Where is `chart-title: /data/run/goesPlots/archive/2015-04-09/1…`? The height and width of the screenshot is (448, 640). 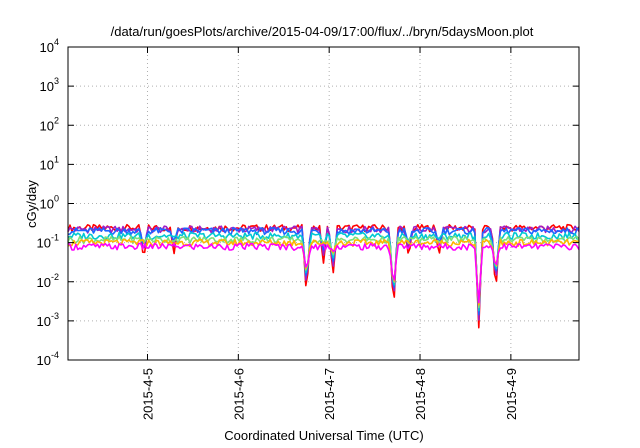 chart-title: /data/run/goesPlots/archive/2015-04-09/1… is located at coordinates (322, 31).